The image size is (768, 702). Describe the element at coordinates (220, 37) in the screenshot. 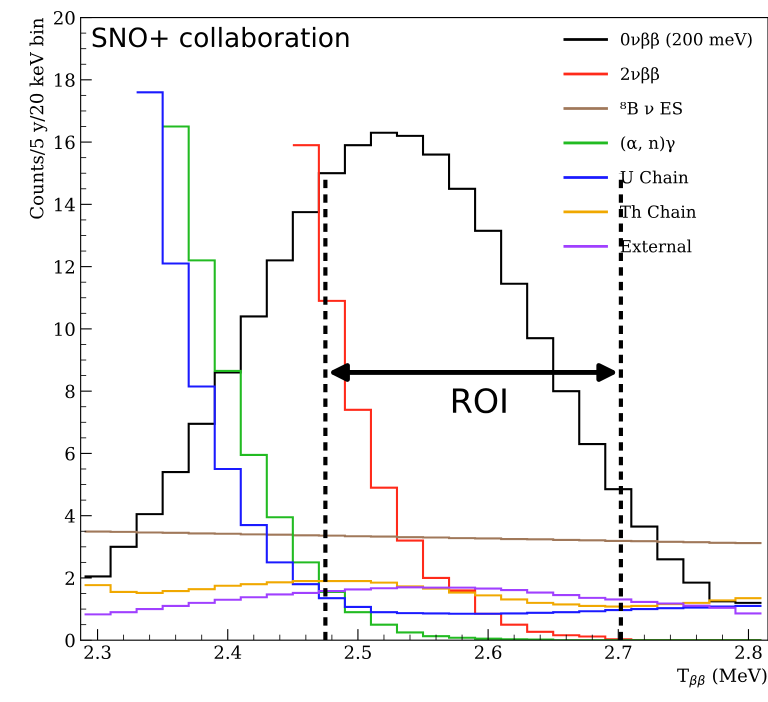

I see `annotation: SNO+ collaboration` at that location.